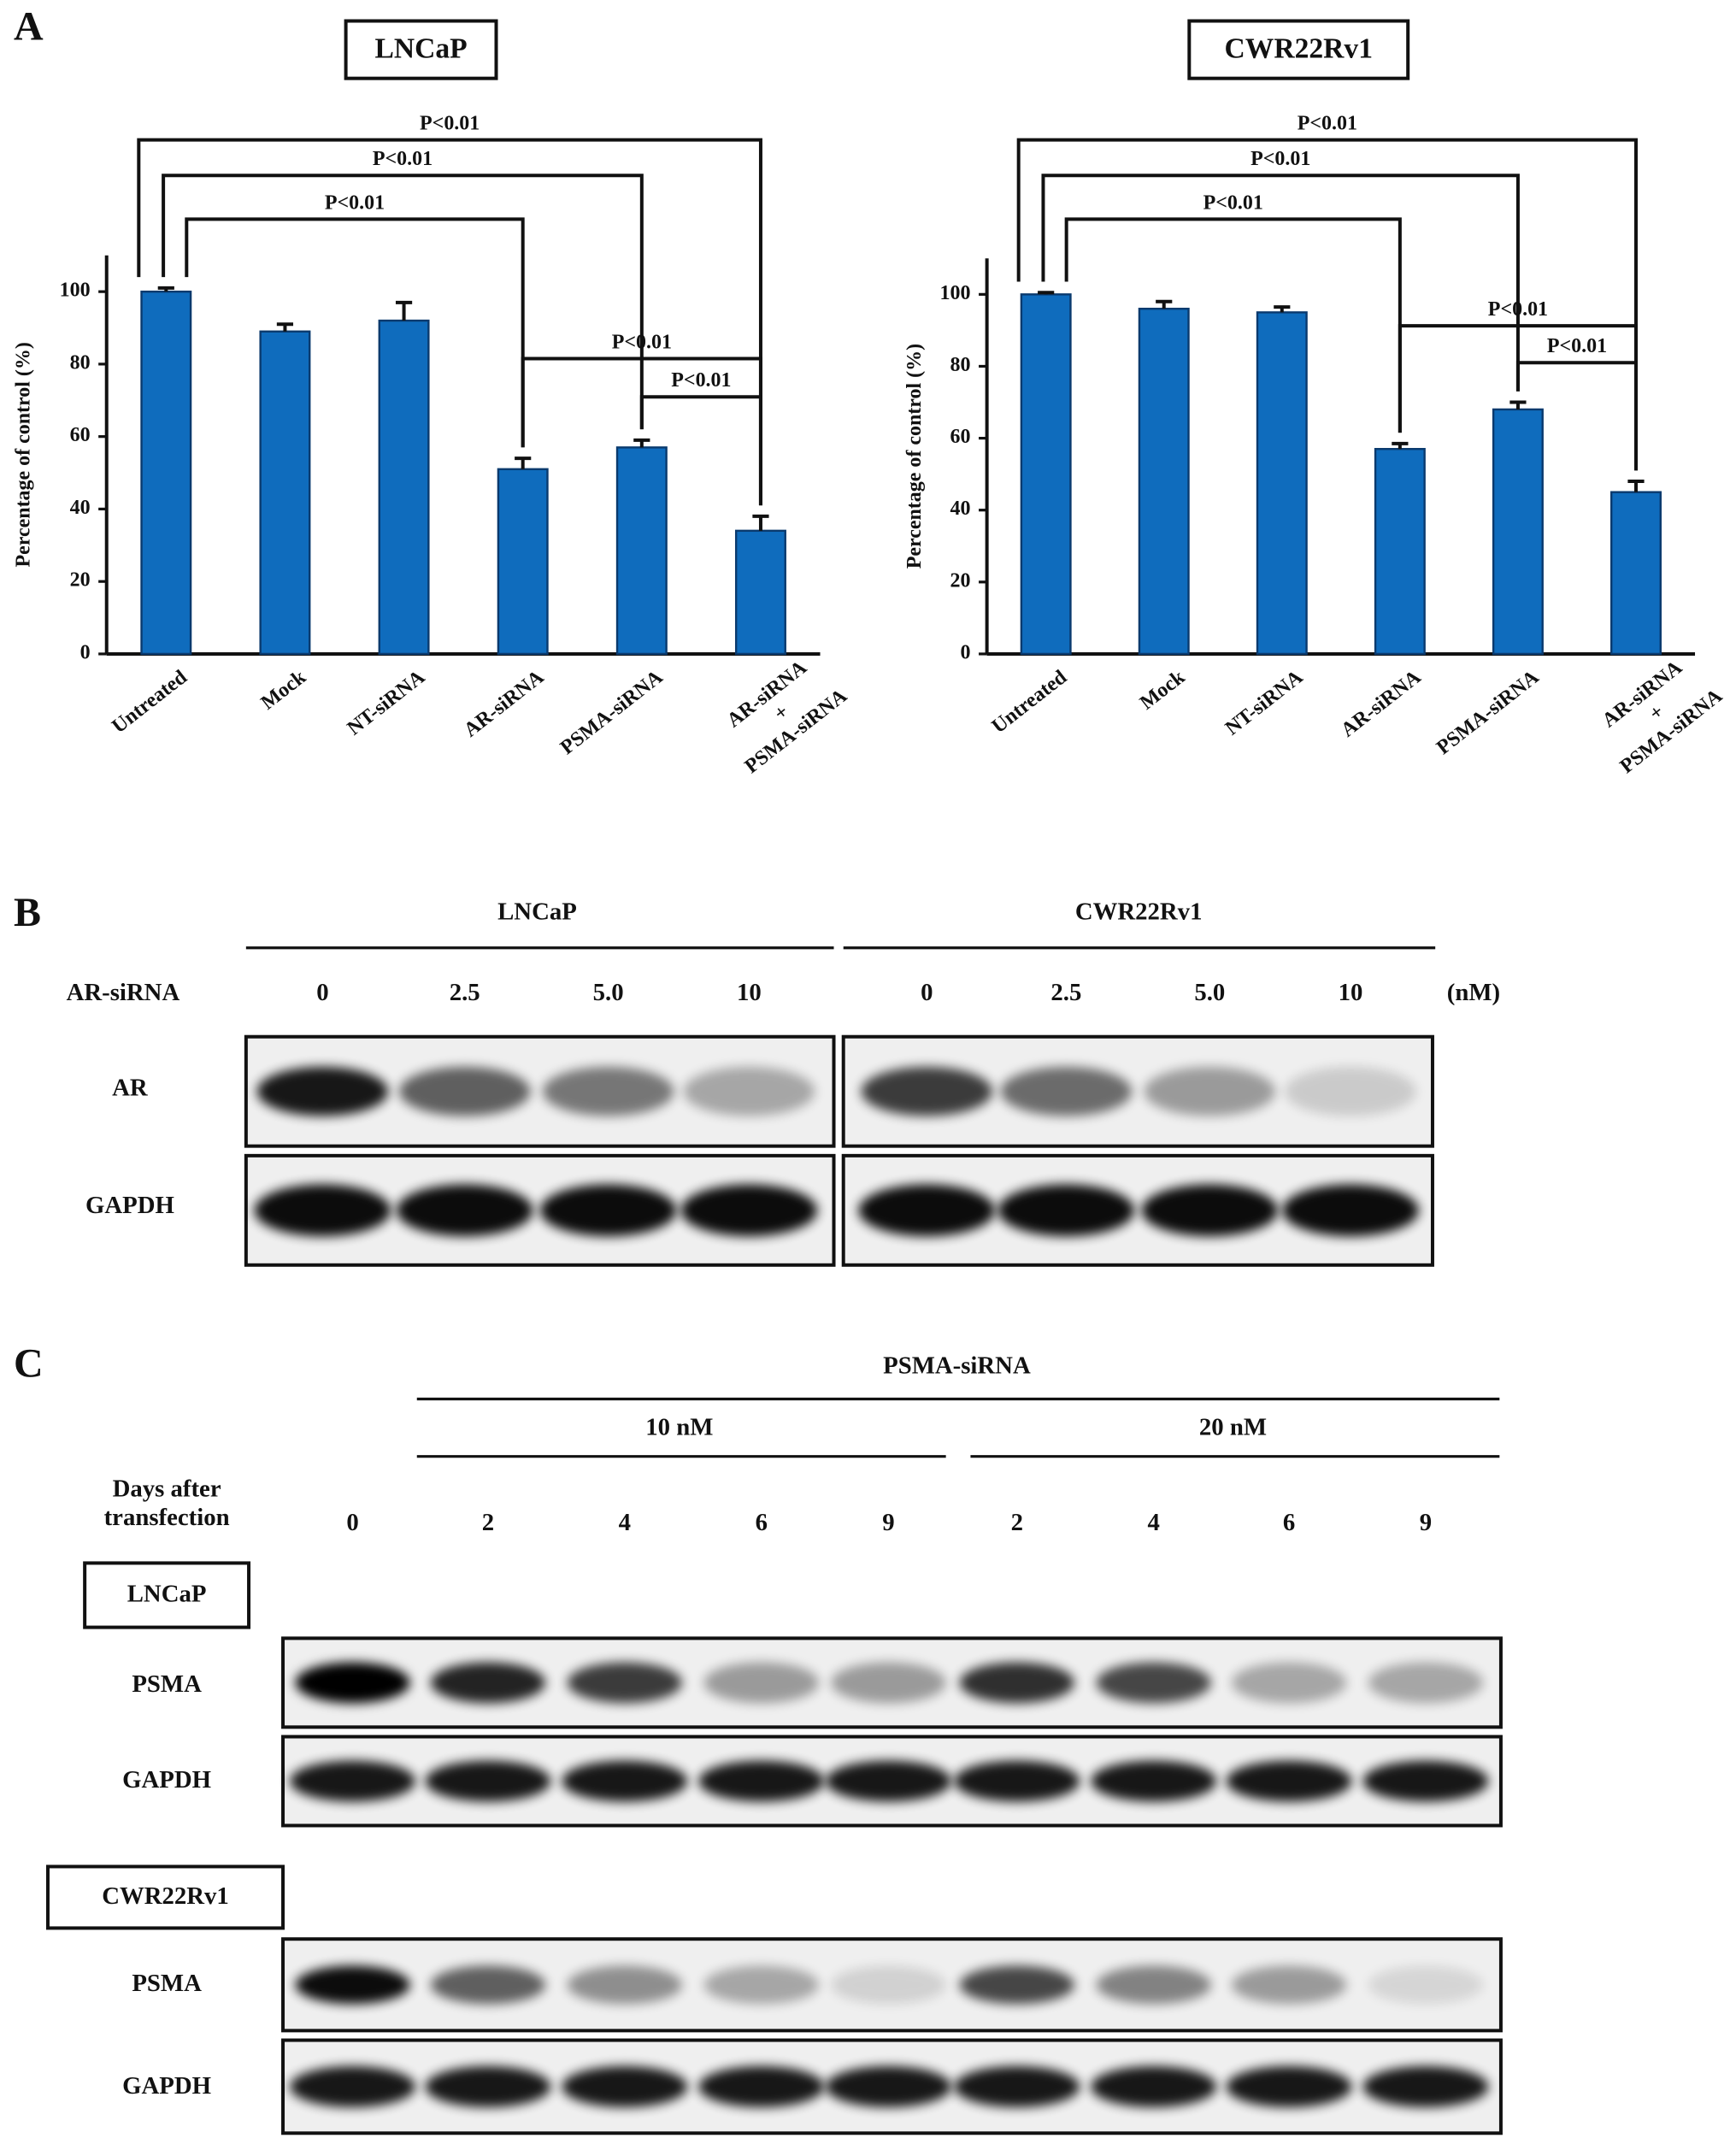 The width and height of the screenshot is (1736, 2150). Describe the element at coordinates (960, 365) in the screenshot. I see `y-tick-label: 80` at that location.